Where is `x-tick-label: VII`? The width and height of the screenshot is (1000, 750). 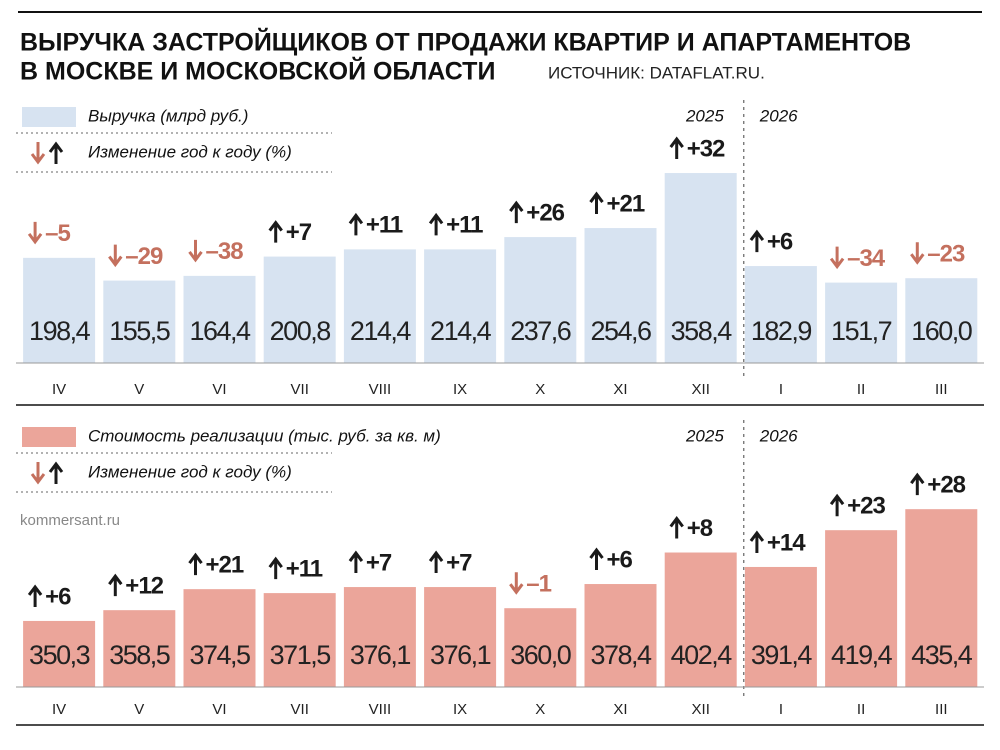 x-tick-label: VII is located at coordinates (300, 389).